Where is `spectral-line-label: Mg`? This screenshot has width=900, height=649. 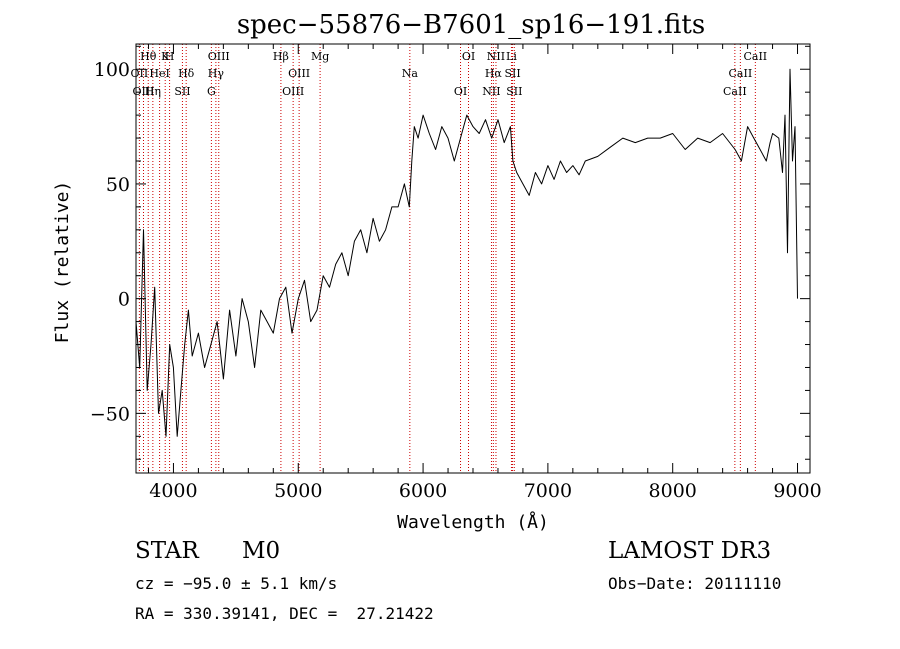
spectral-line-label: Mg is located at coordinates (320, 56).